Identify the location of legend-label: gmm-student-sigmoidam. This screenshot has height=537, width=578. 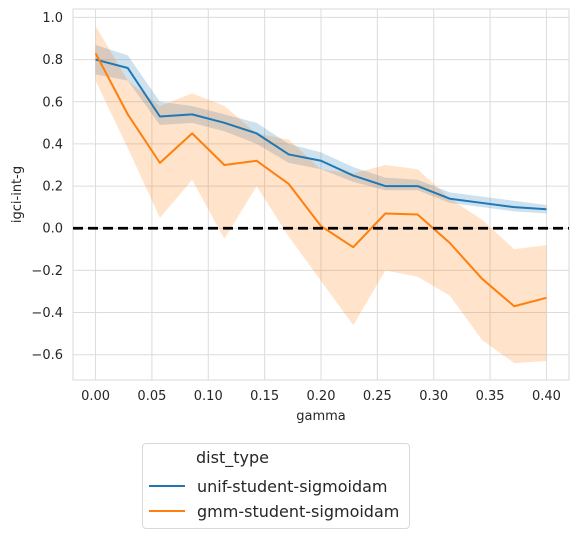
(298, 511).